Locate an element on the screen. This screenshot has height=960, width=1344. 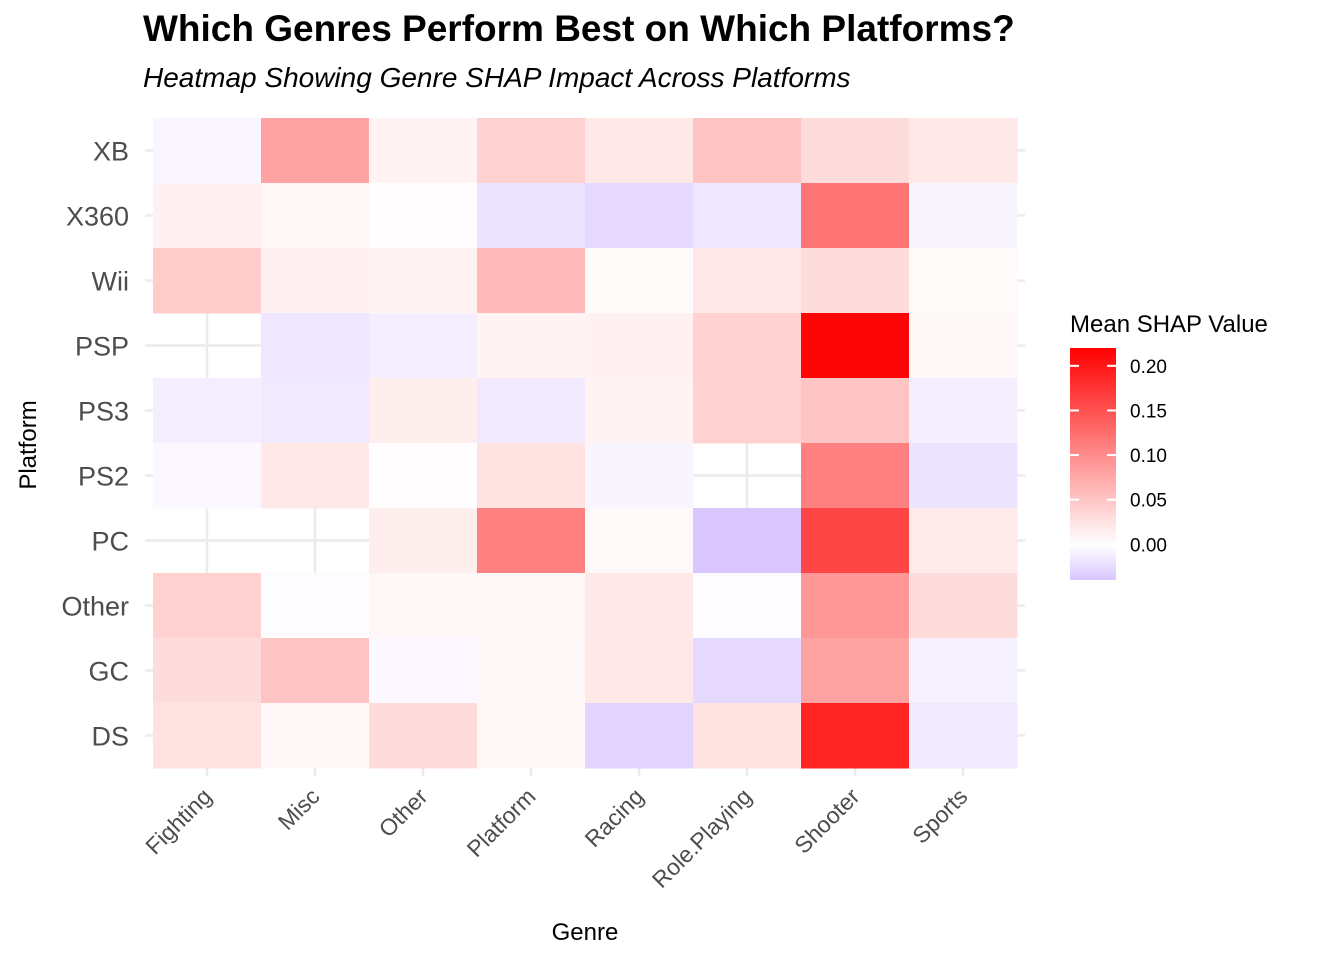
heatmap-cell-other-other is located at coordinates (423, 606).